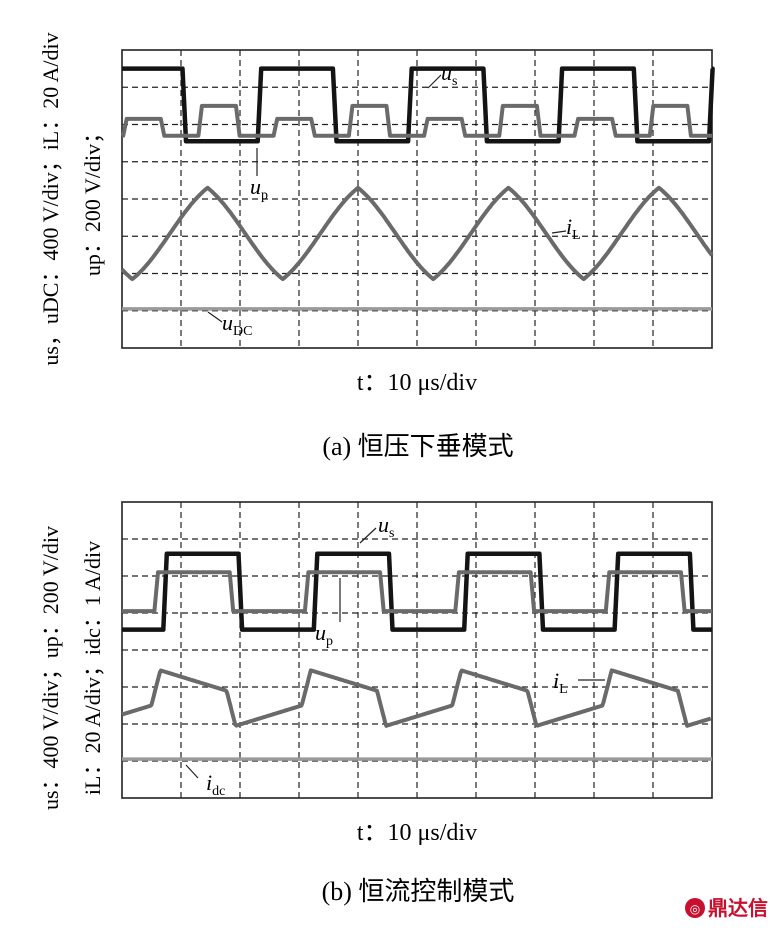 The width and height of the screenshot is (778, 930). What do you see at coordinates (434, 81) in the screenshot?
I see `leader-a-us` at bounding box center [434, 81].